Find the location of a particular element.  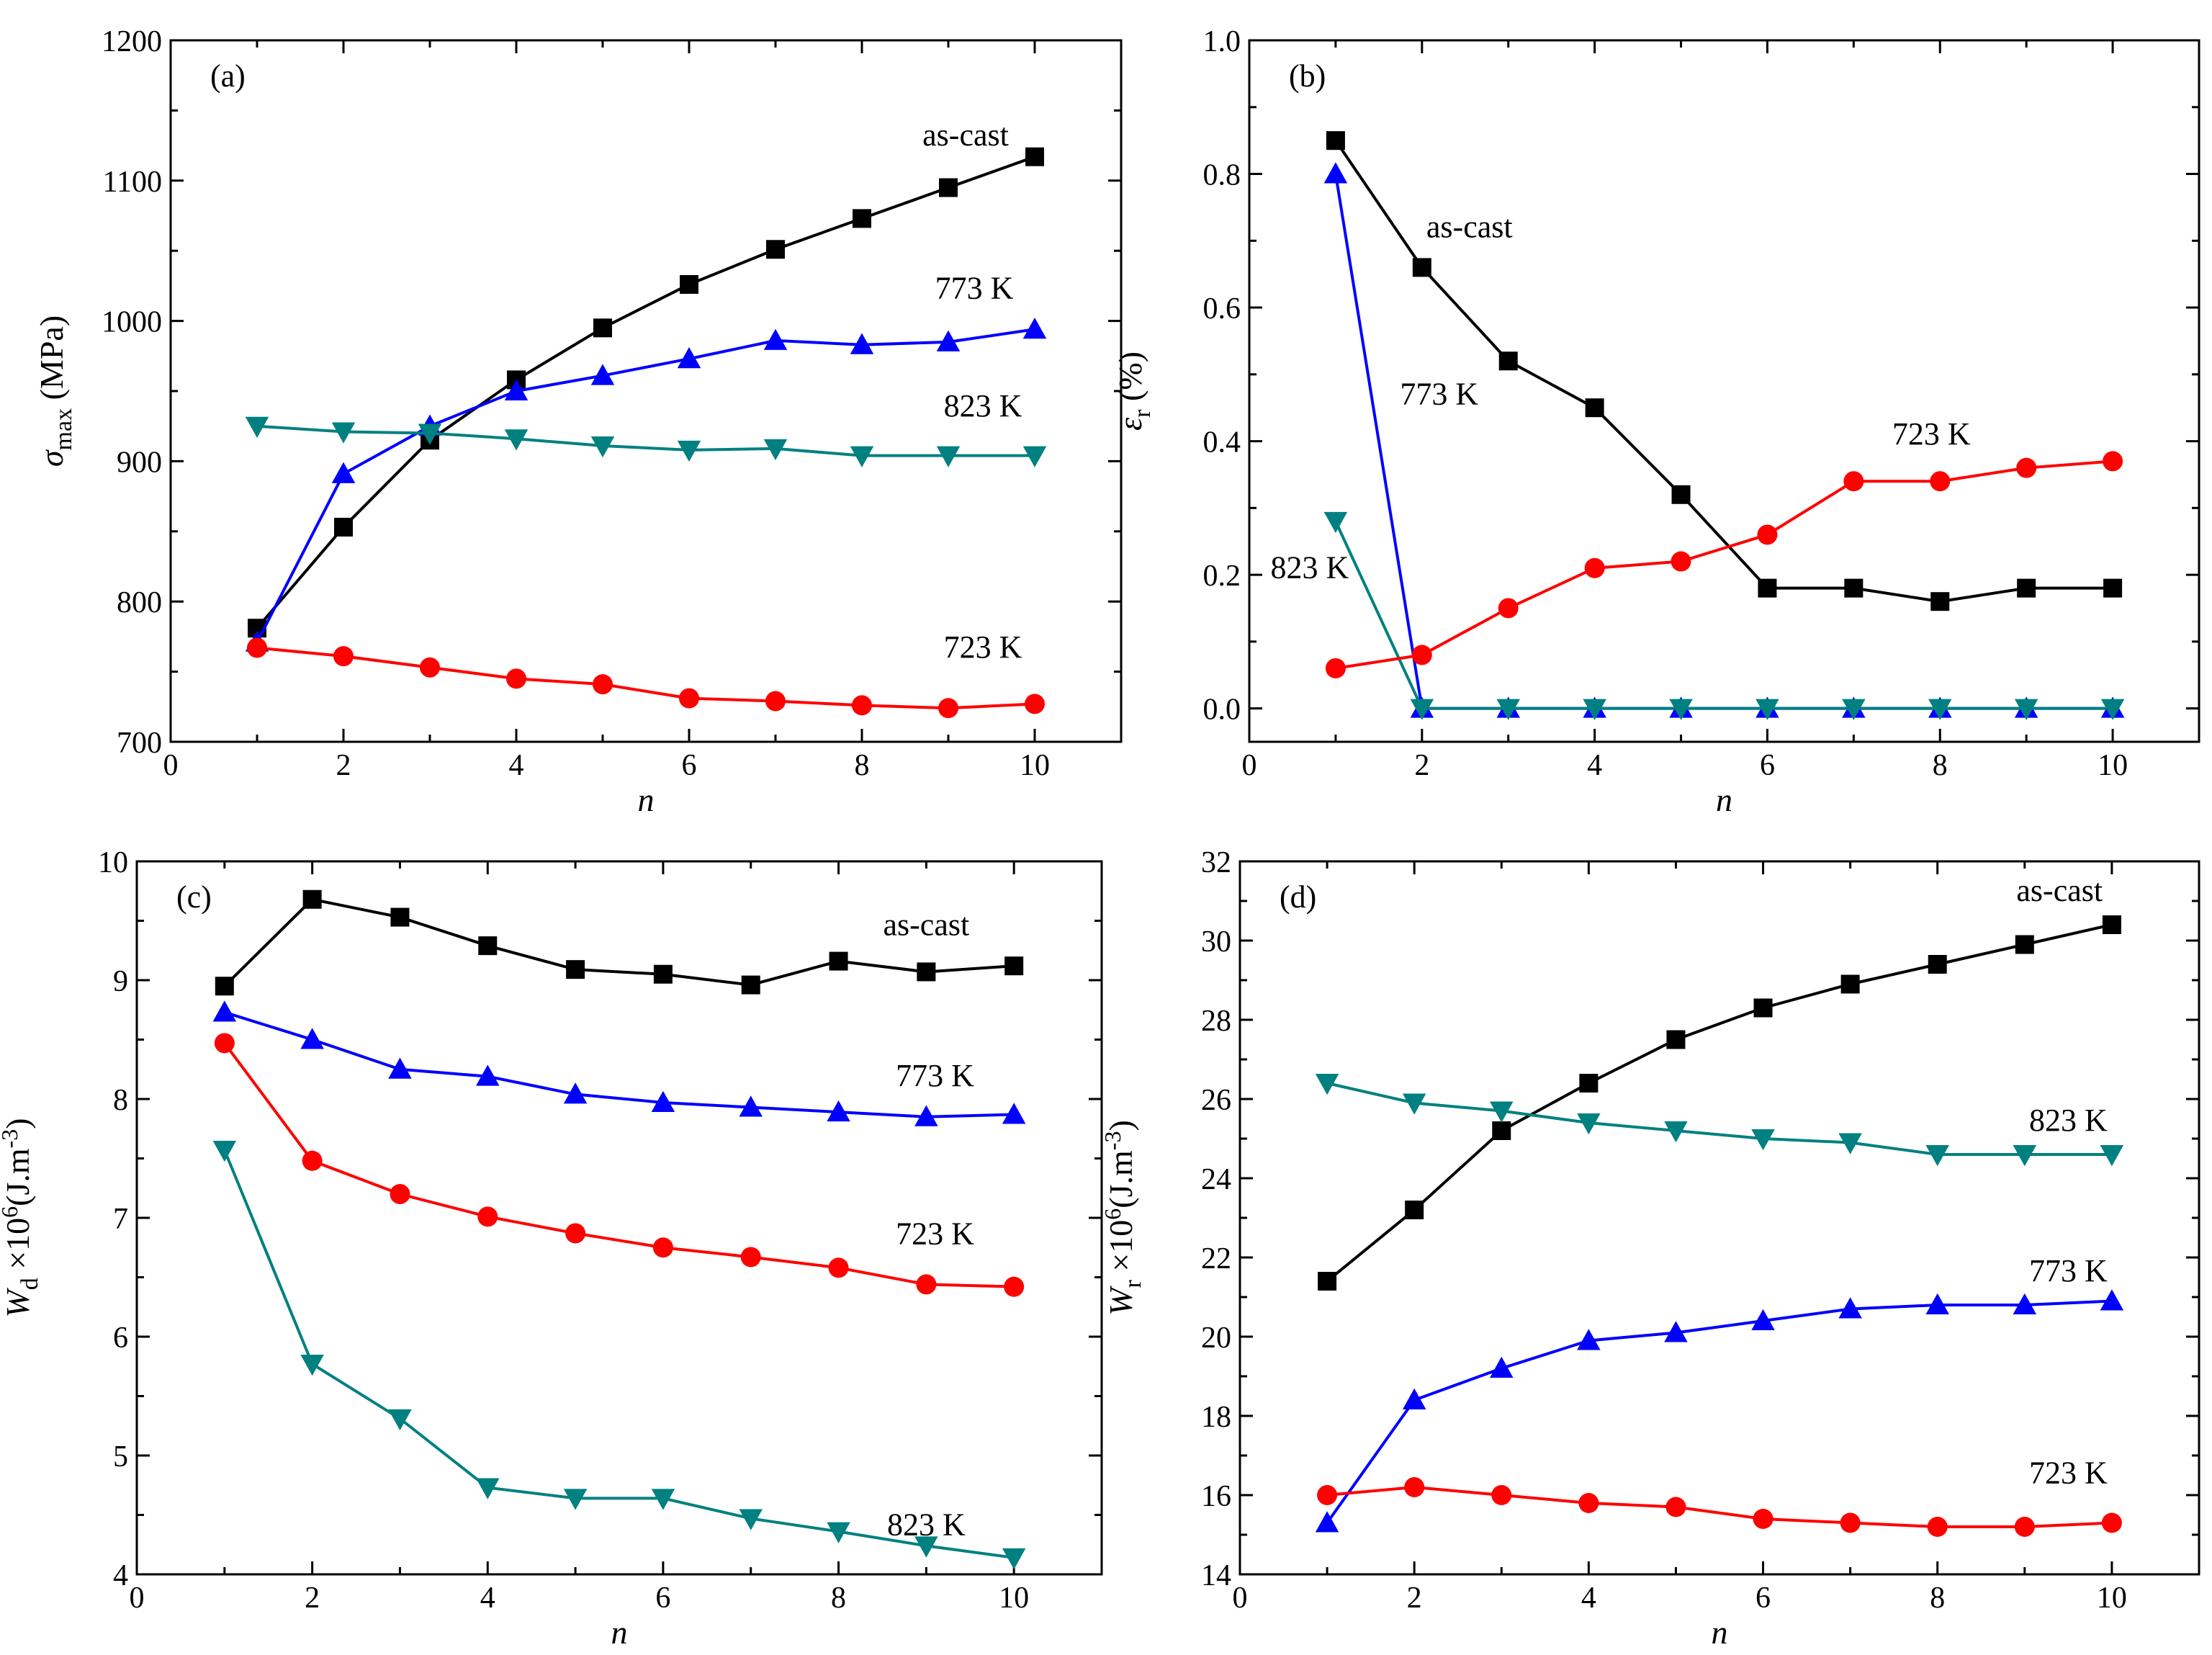

panel-a-series-773-k-line is located at coordinates (645, 485).